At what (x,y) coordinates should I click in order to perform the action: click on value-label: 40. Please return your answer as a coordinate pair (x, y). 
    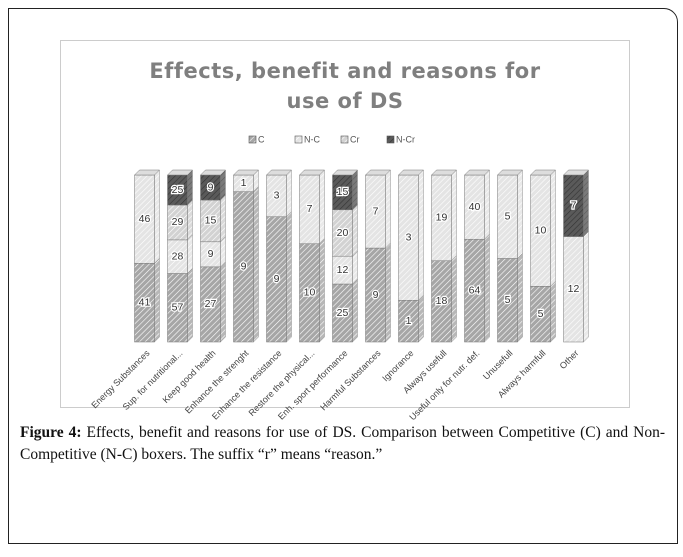
    Looking at the image, I should click on (475, 207).